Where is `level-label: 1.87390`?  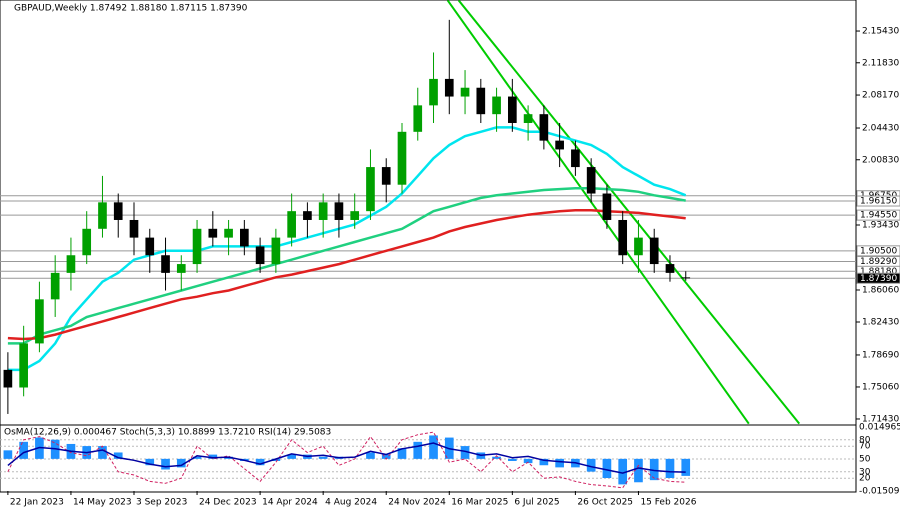 level-label: 1.87390 is located at coordinates (878, 279).